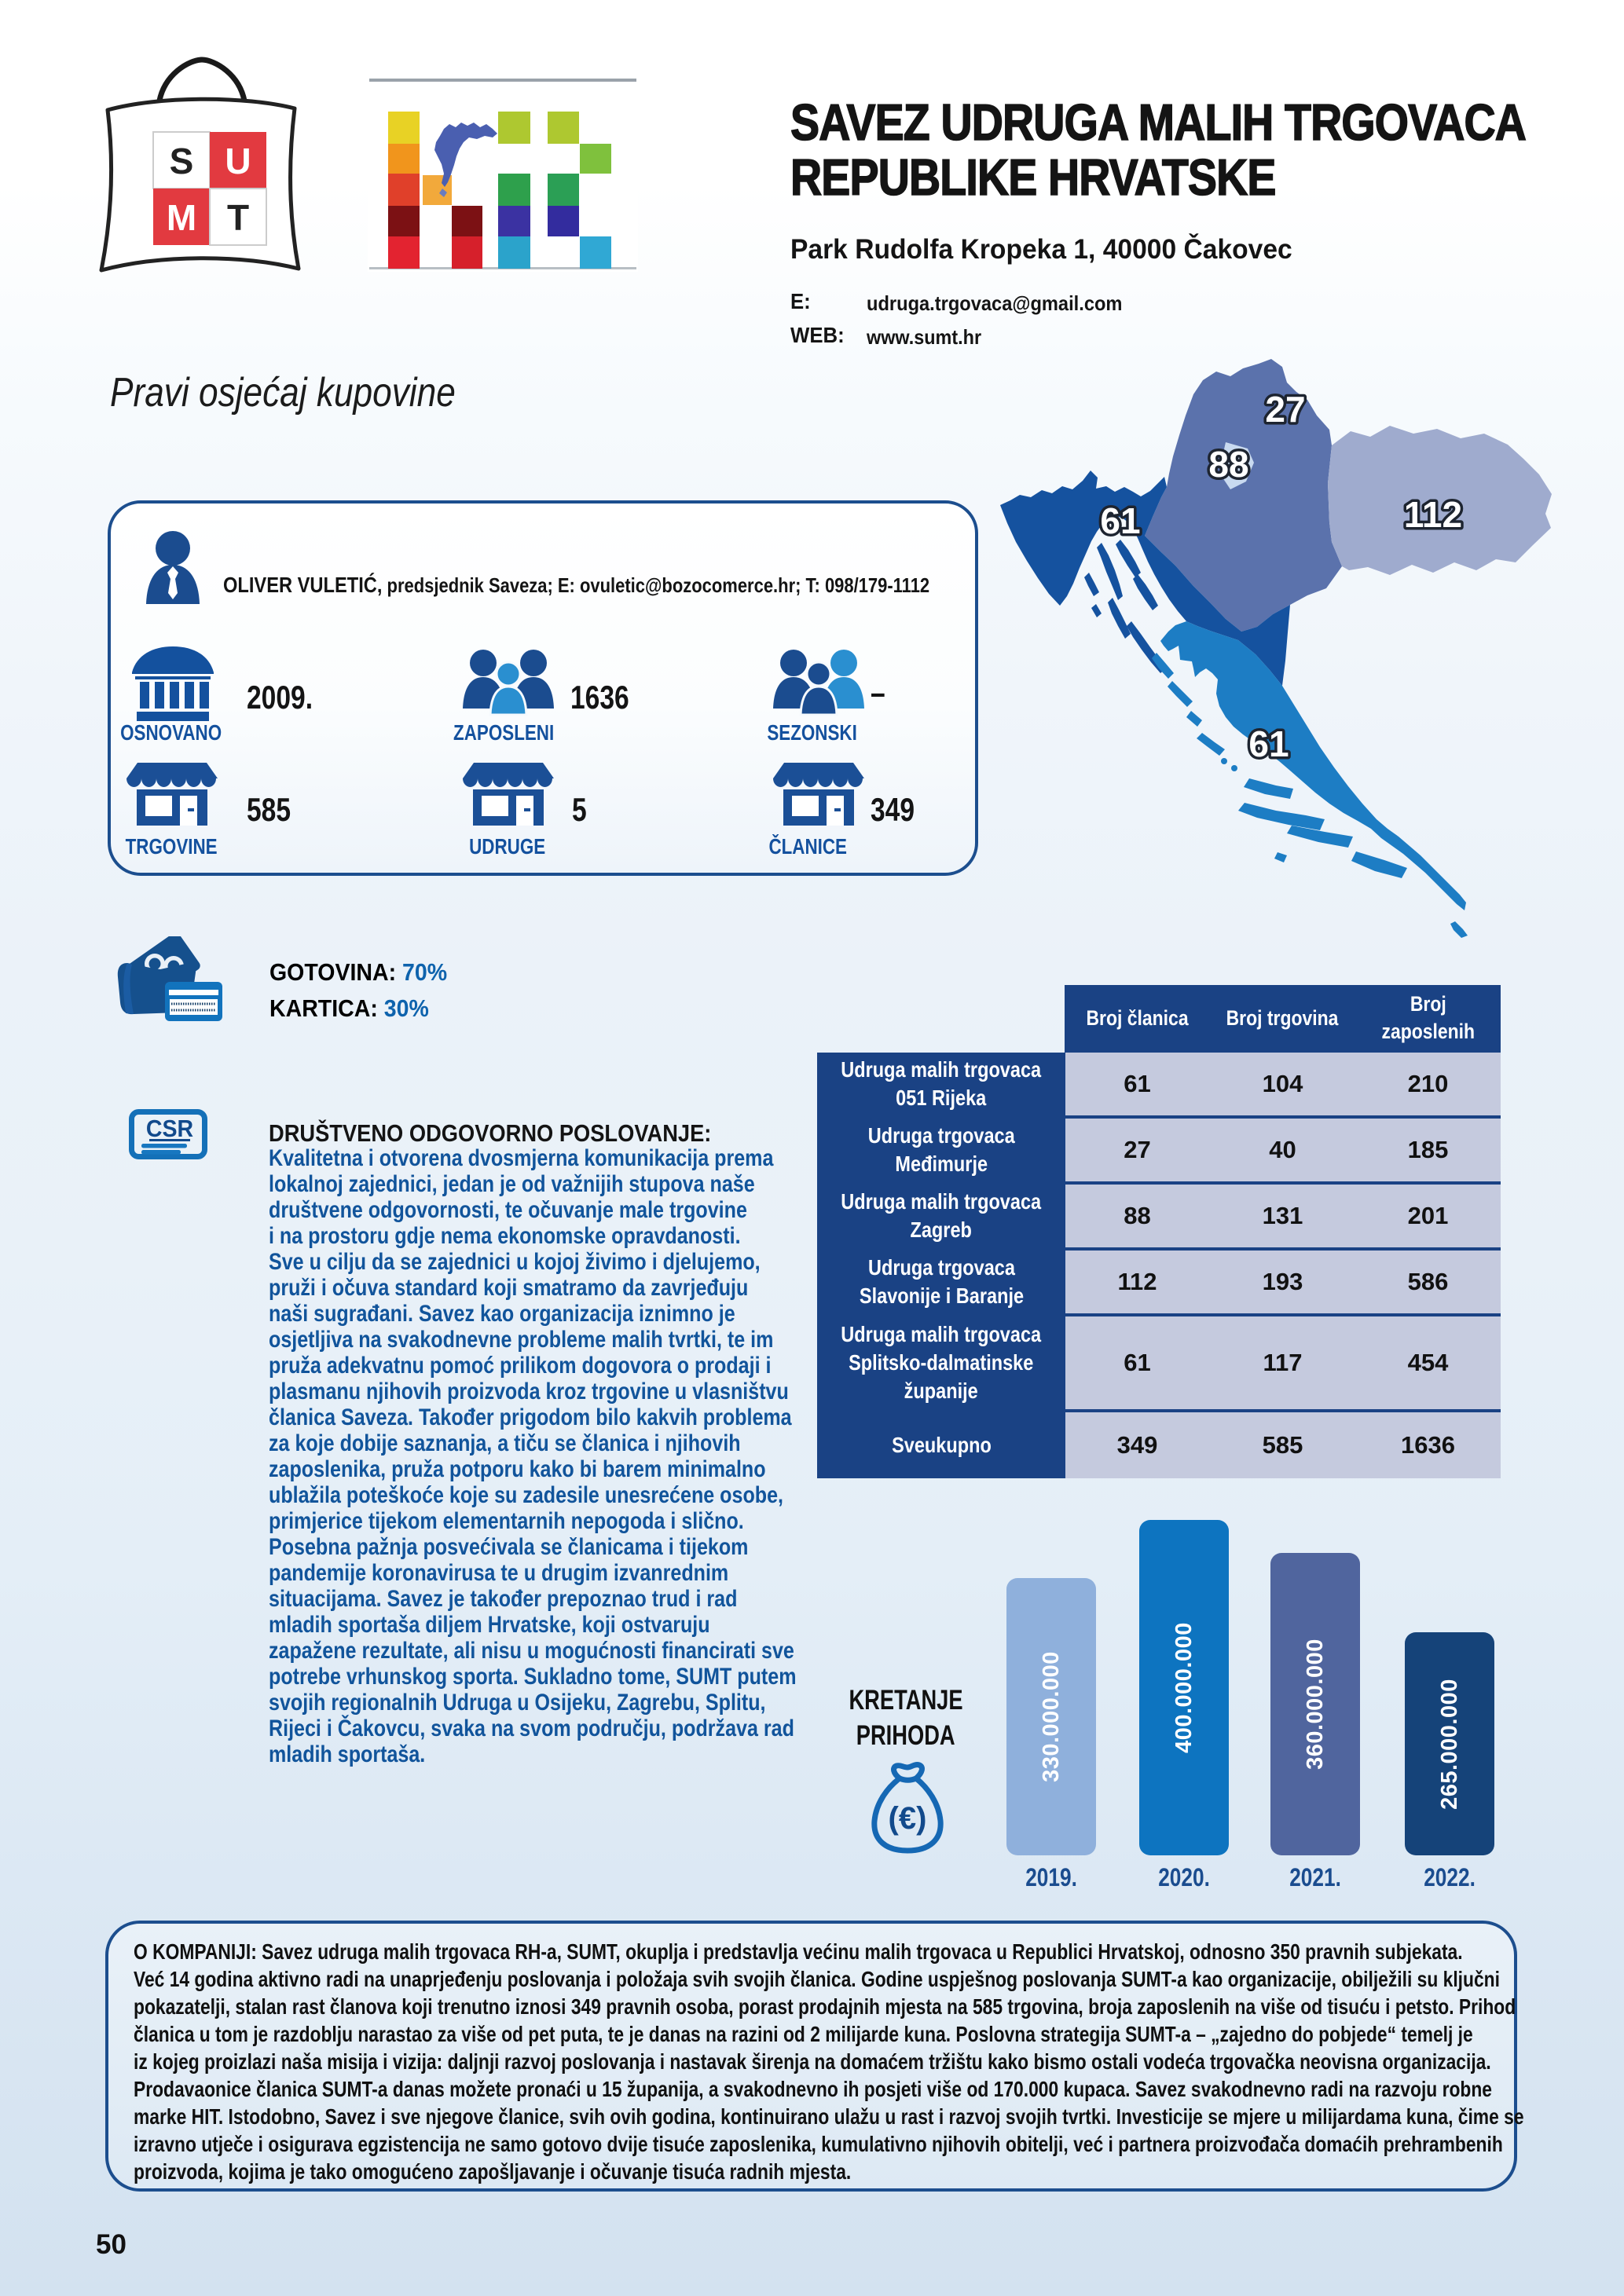 The width and height of the screenshot is (1624, 2296). I want to click on svg-text: M, so click(181, 218).